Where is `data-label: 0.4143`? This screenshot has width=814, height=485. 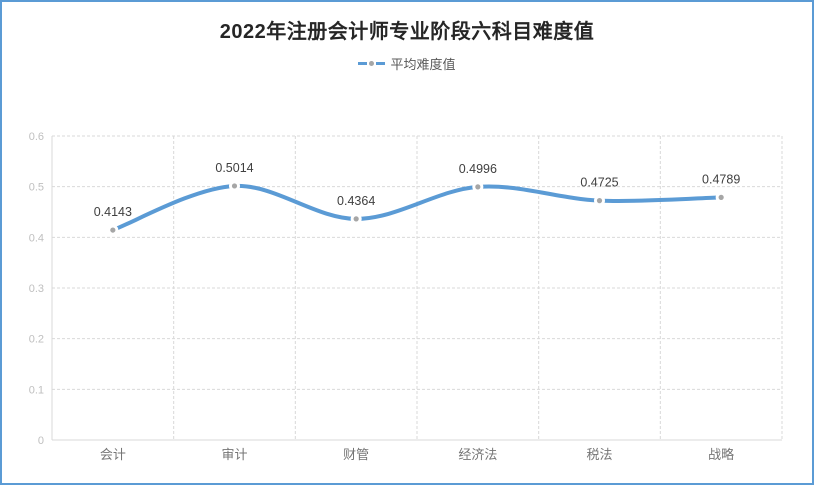 data-label: 0.4143 is located at coordinates (113, 212).